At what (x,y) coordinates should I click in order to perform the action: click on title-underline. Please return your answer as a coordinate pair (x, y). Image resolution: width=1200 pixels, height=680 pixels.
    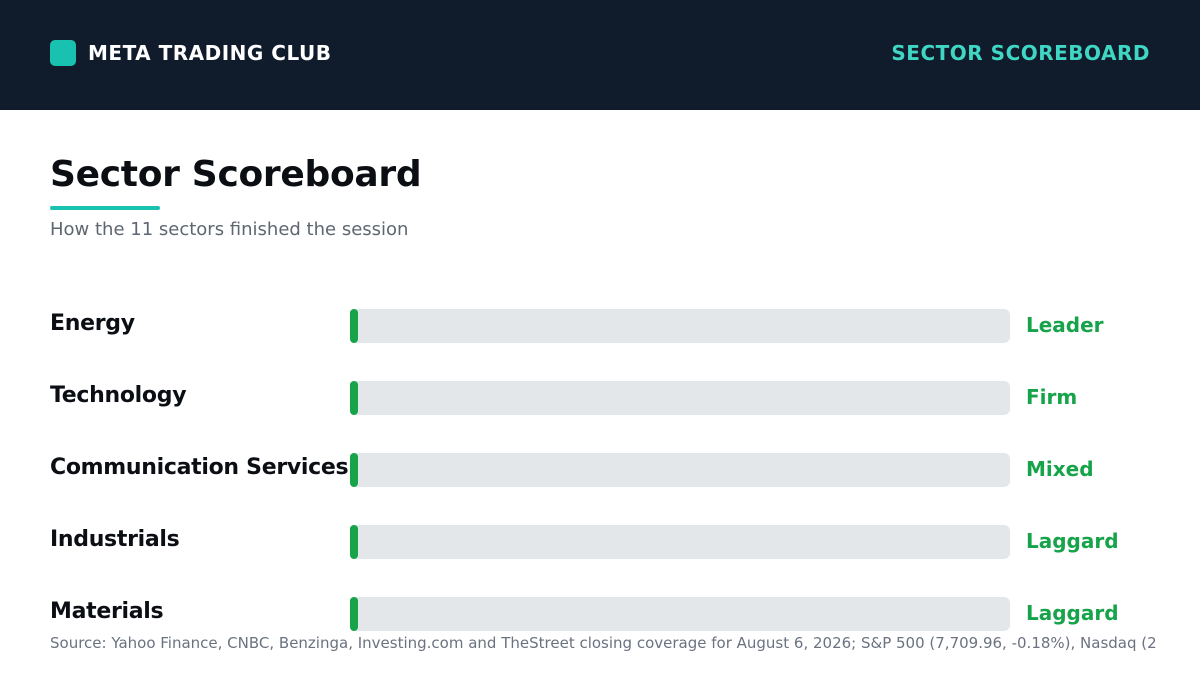
    Looking at the image, I should click on (105, 208).